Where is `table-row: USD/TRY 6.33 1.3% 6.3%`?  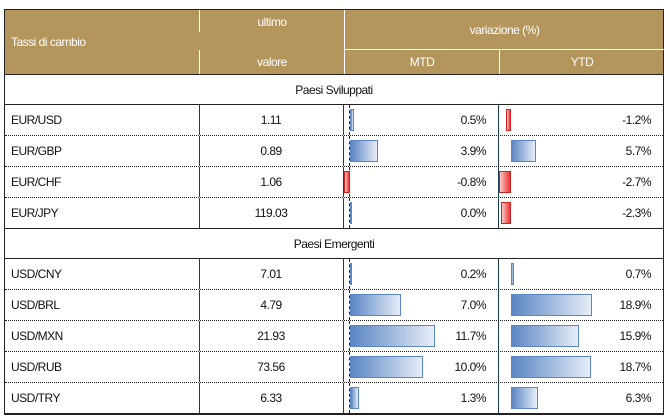
table-row: USD/TRY 6.33 1.3% 6.3% is located at coordinates (334, 397).